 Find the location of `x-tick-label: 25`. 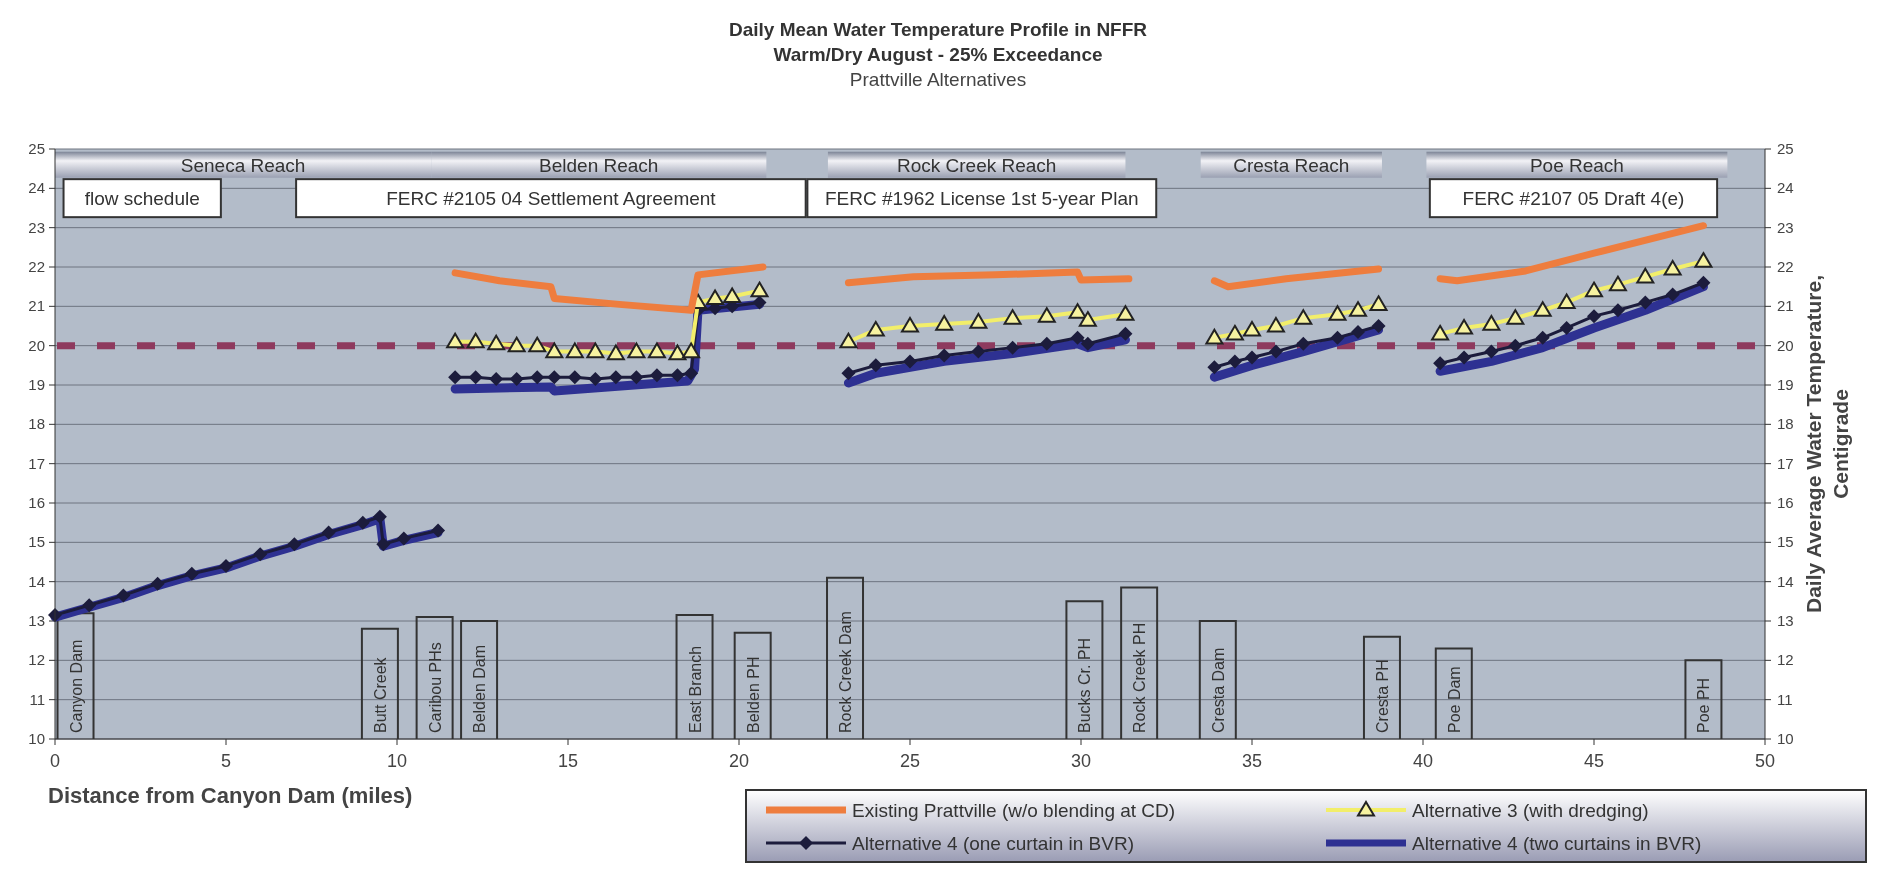

x-tick-label: 25 is located at coordinates (910, 761).